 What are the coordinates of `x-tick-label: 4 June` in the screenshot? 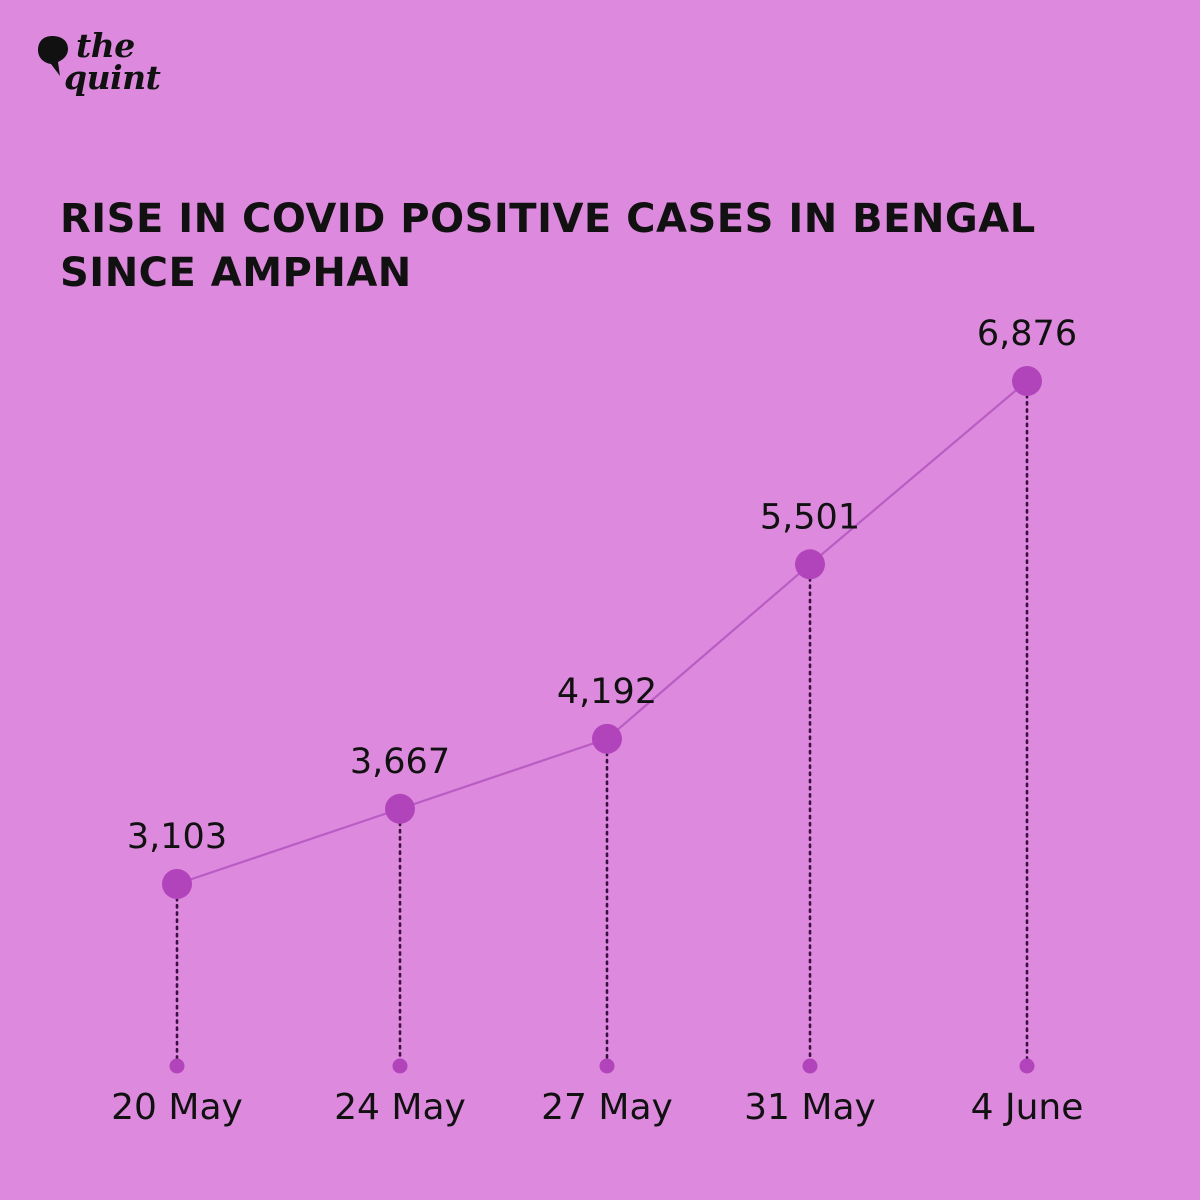 It's located at (1027, 1107).